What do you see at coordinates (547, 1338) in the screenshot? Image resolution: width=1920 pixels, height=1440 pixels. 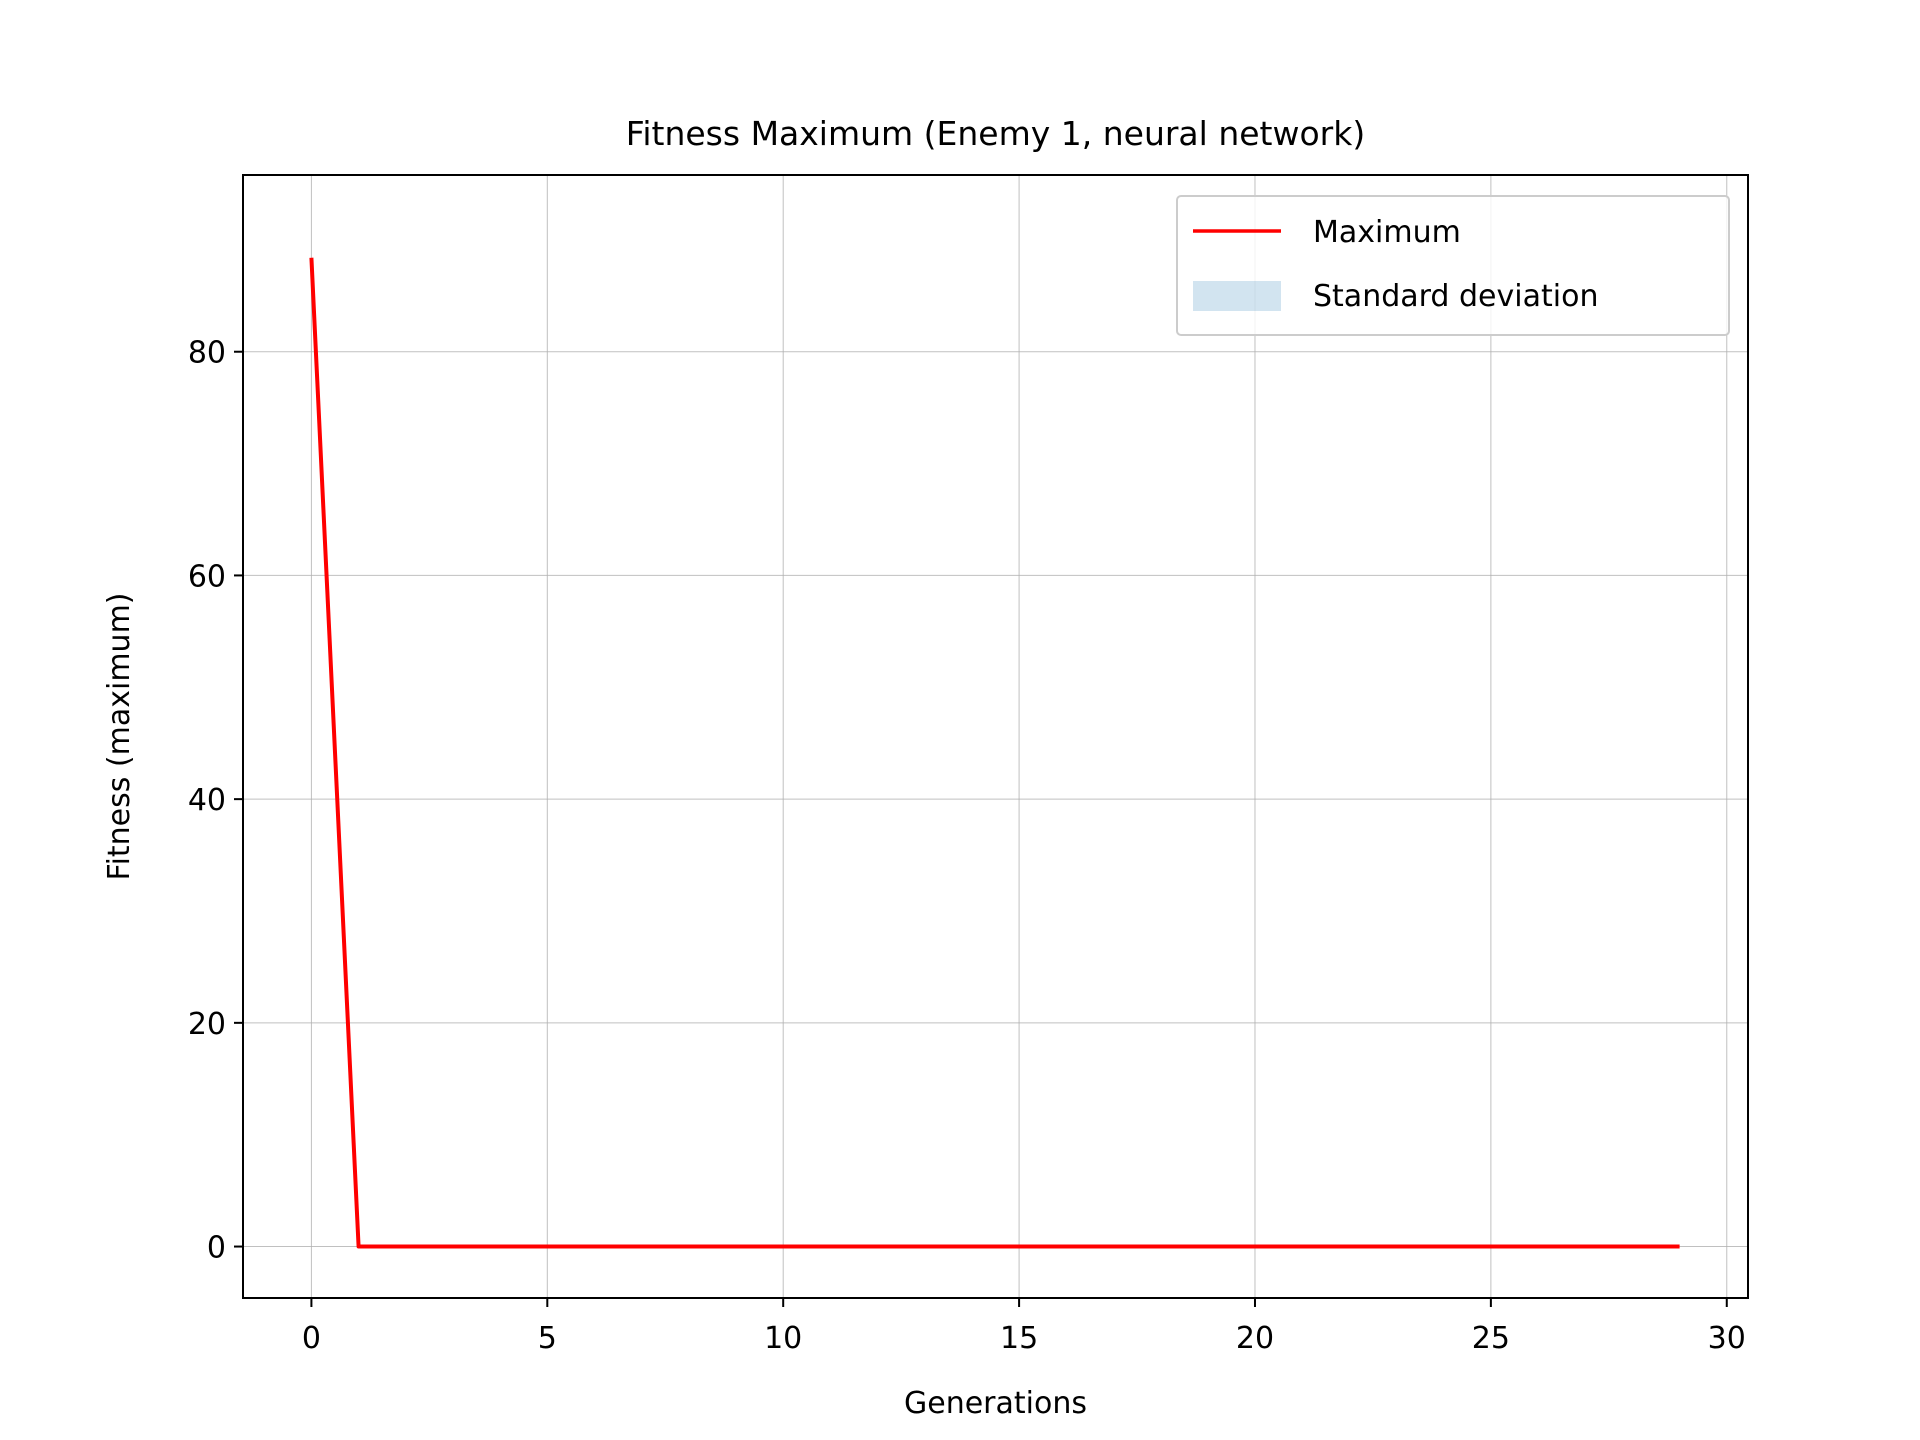 I see `x-tick-label: 5` at bounding box center [547, 1338].